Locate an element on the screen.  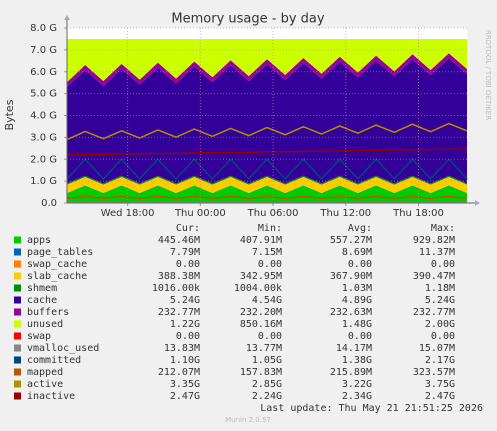
y-tick-label: 0.0 is located at coordinates (49, 203).